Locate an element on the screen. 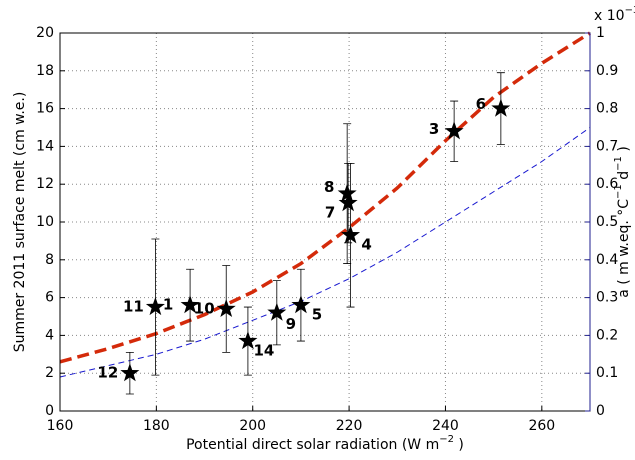 This screenshot has height=460, width=635. point-label: 1 is located at coordinates (168, 305).